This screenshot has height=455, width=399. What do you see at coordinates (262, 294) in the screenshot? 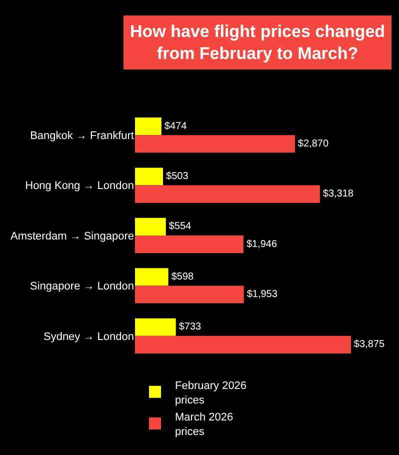
I see `data-label: $1,953` at bounding box center [262, 294].